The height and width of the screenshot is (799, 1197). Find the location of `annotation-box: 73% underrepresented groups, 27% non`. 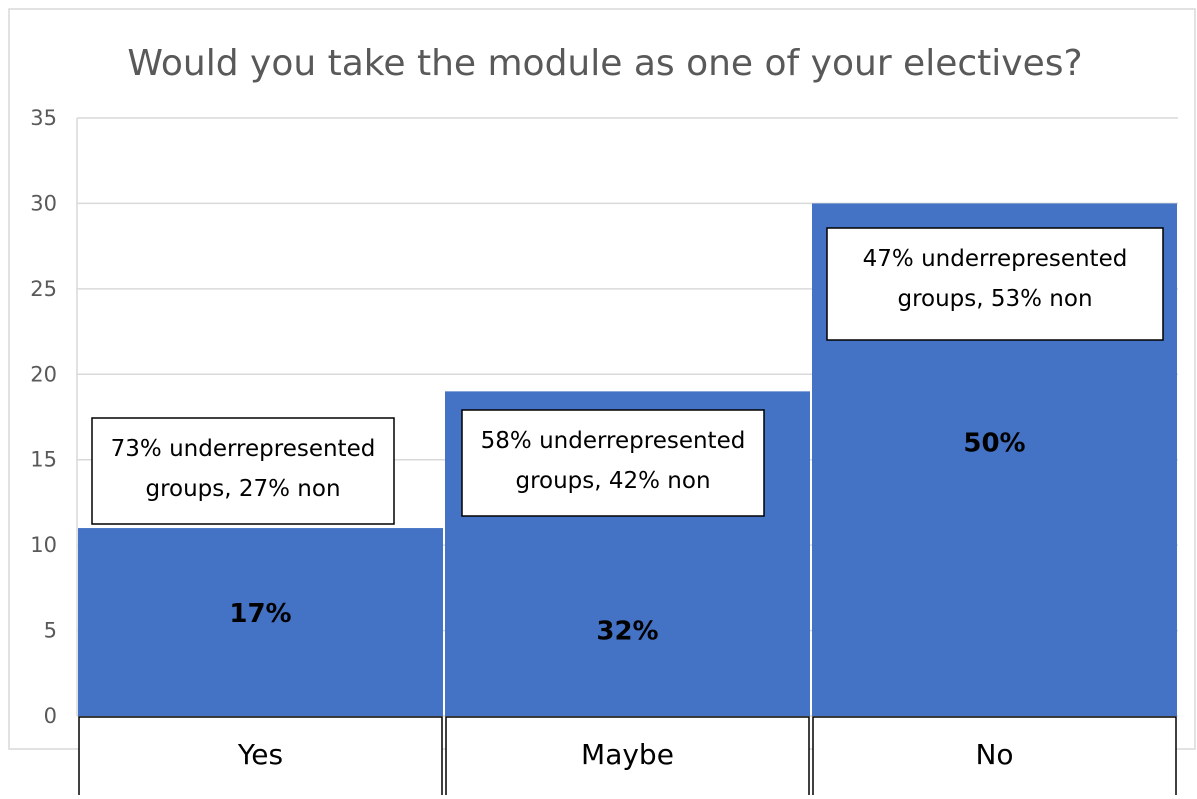

annotation-box: 73% underrepresented groups, 27% non is located at coordinates (243, 471).